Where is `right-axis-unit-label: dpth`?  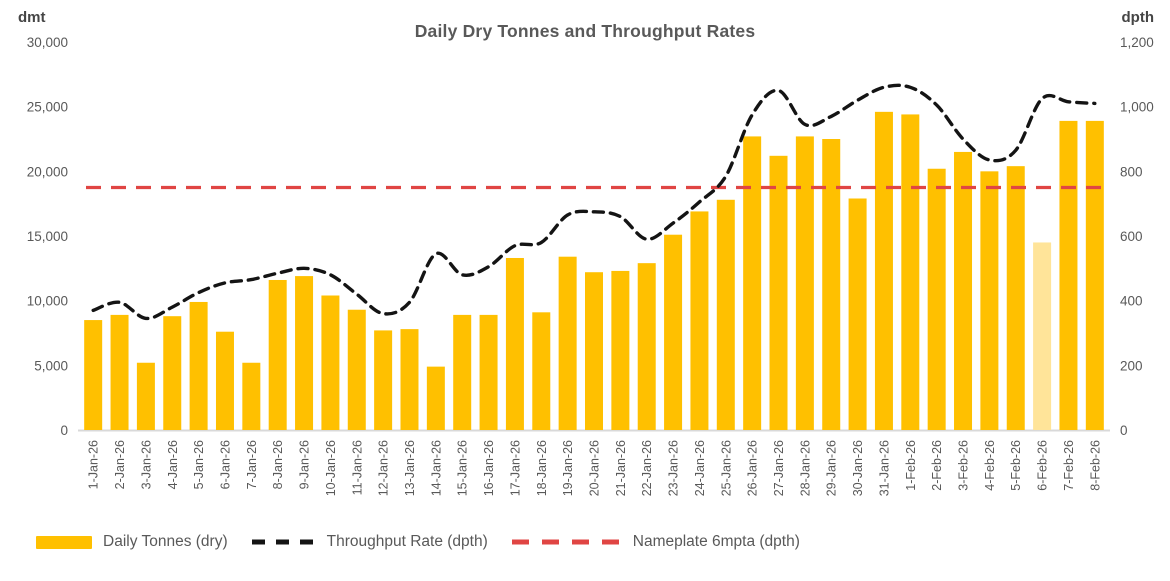
right-axis-unit-label: dpth is located at coordinates (1137, 17).